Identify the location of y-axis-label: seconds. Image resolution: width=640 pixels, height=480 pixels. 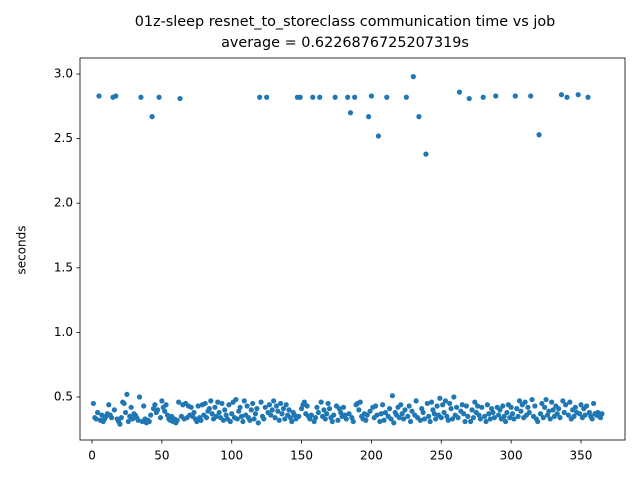
(22, 249).